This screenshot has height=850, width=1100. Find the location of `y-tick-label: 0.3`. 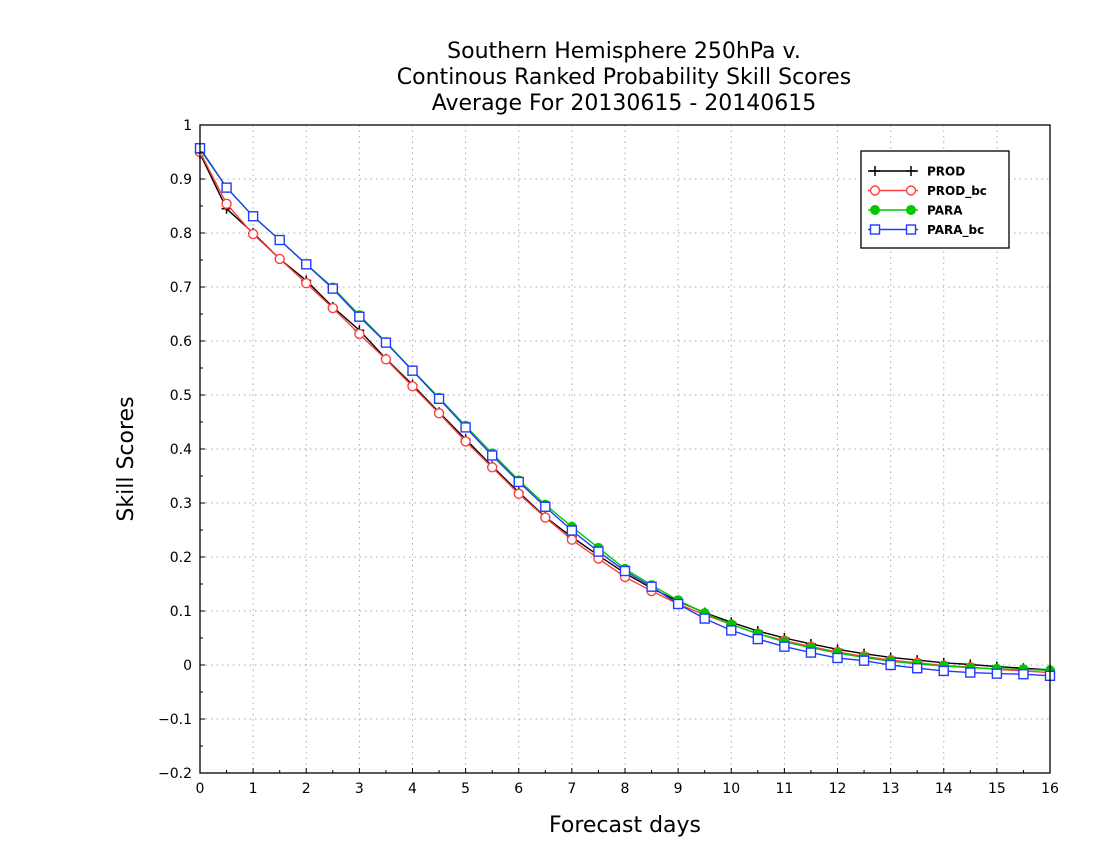

y-tick-label: 0.3 is located at coordinates (181, 504).